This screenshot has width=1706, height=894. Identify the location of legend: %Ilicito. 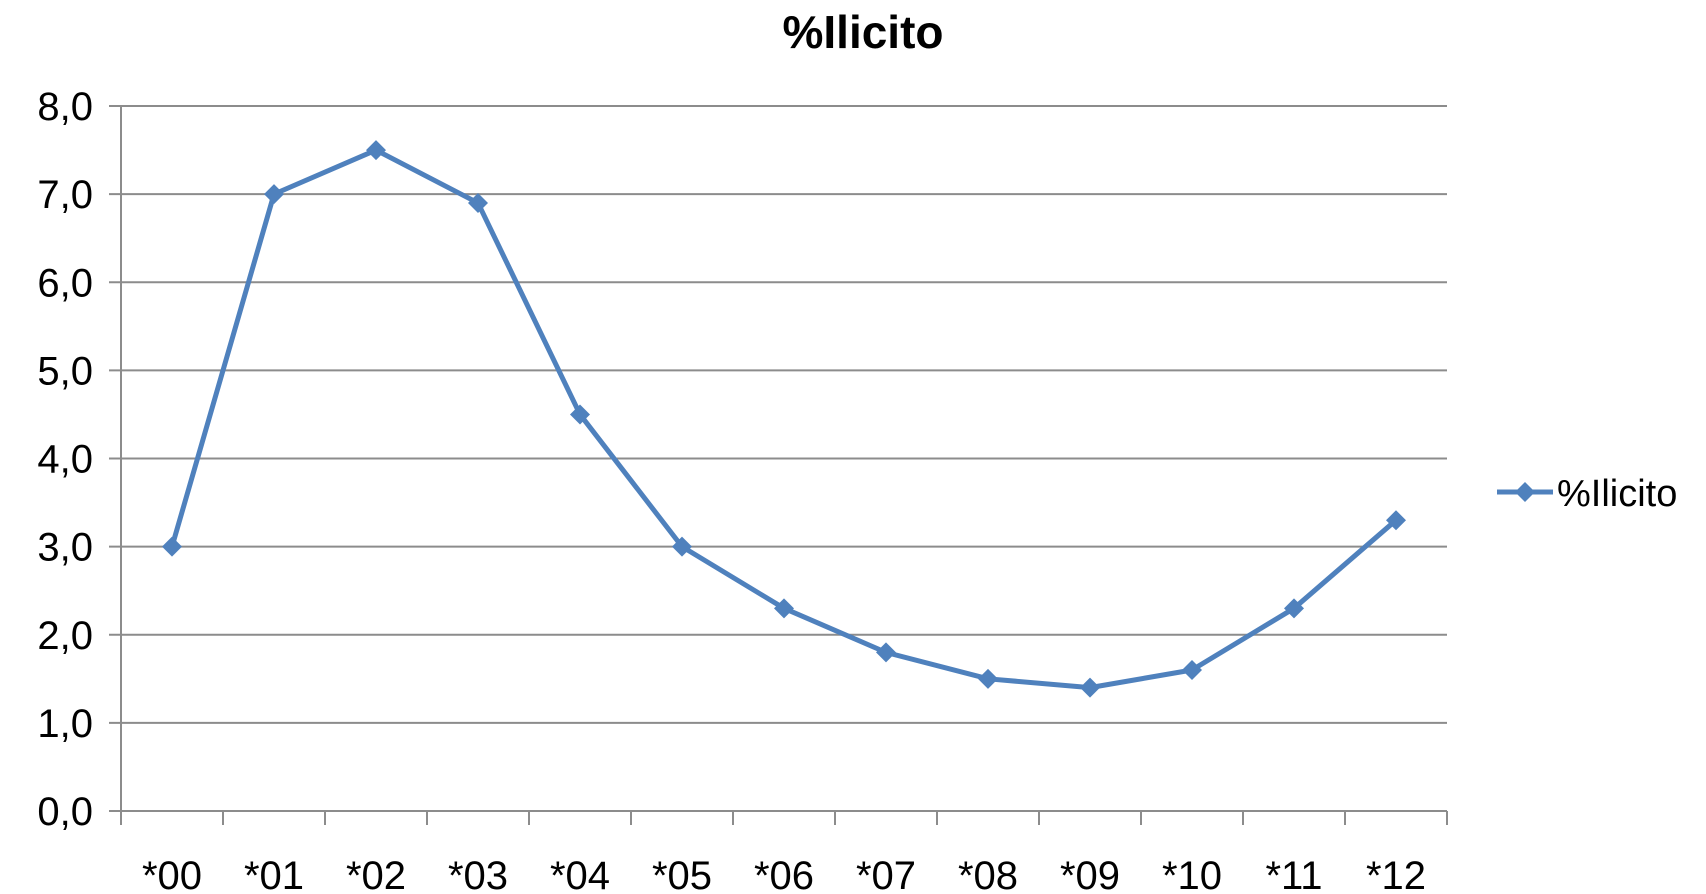
(1587, 494).